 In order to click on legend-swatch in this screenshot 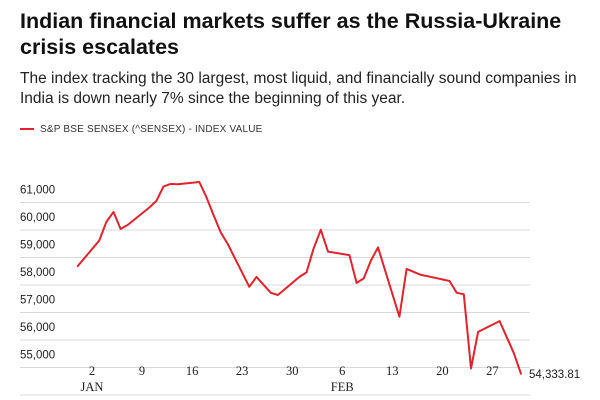, I will do `click(27, 129)`.